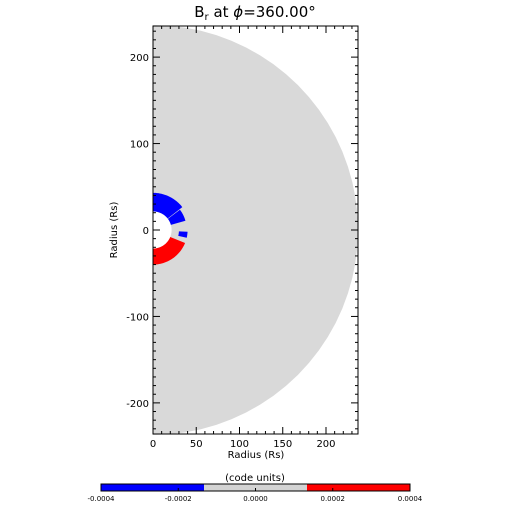  I want to click on y-tick-label: -100, so click(137, 317).